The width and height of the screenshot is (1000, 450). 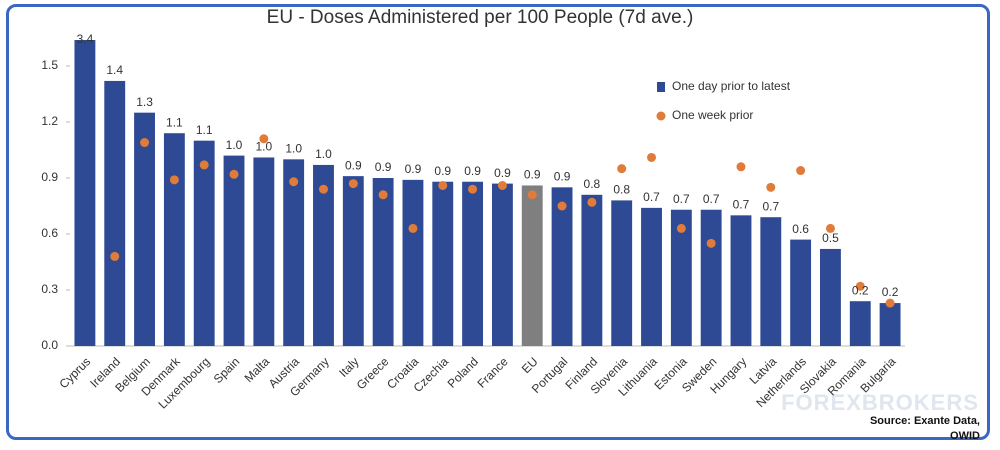 I want to click on data-label: 0.5, so click(x=830, y=238).